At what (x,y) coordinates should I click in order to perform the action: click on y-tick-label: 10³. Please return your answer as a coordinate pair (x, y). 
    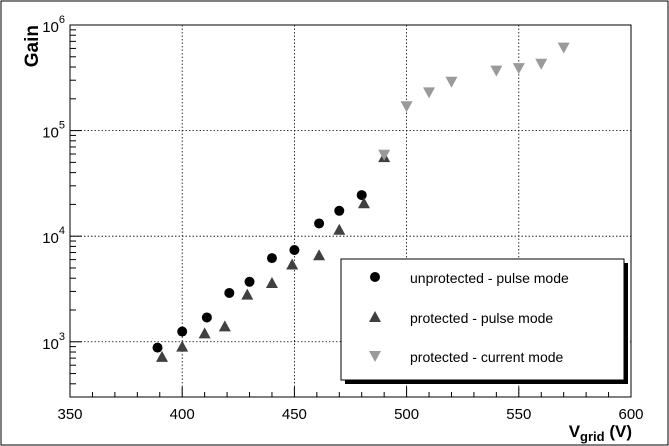
    Looking at the image, I should click on (53, 342).